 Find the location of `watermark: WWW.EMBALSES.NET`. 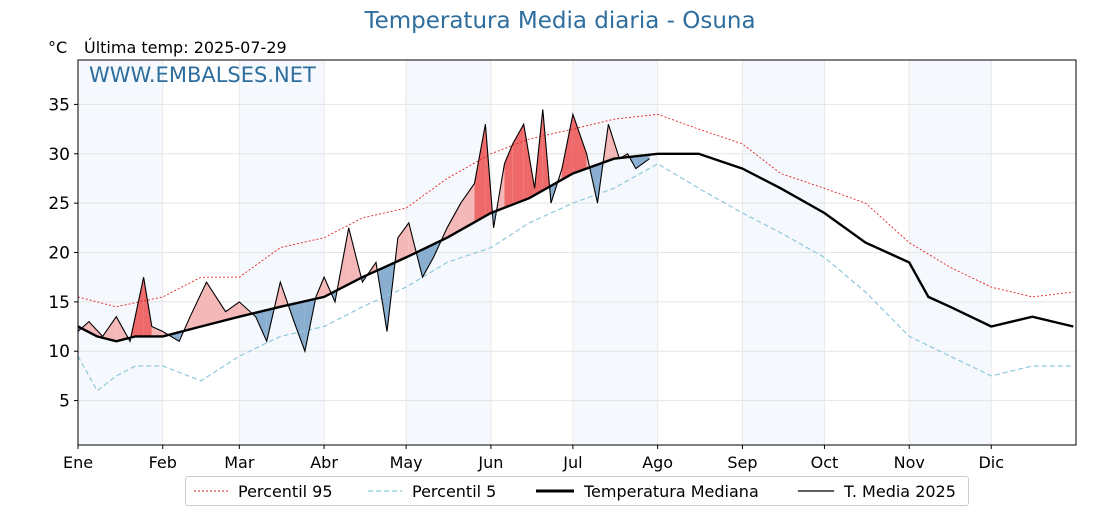

watermark: WWW.EMBALSES.NET is located at coordinates (202, 75).